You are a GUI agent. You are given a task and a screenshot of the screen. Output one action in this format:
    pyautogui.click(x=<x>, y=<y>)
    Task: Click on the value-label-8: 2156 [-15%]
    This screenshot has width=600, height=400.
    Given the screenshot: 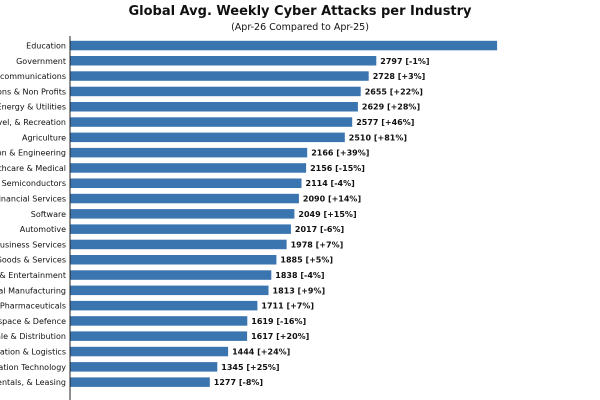 What is the action you would take?
    pyautogui.click(x=337, y=168)
    